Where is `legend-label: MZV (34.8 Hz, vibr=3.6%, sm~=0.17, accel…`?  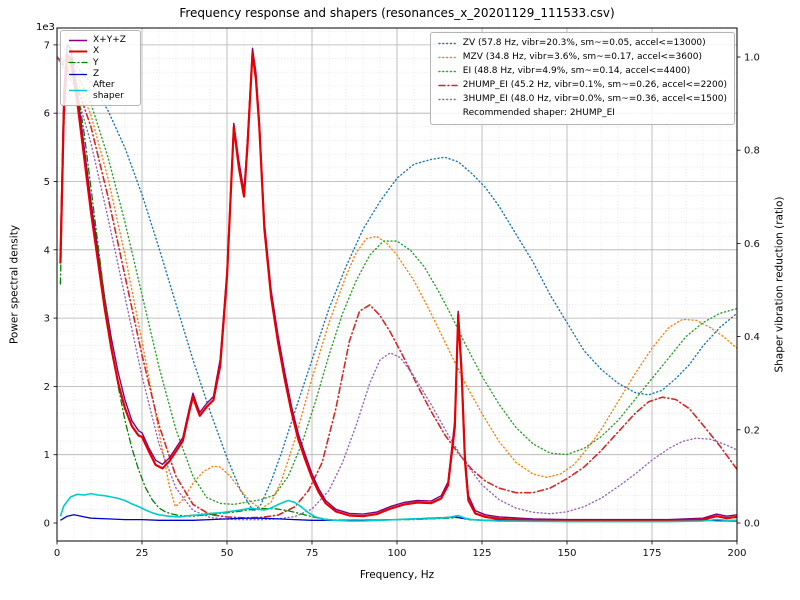
legend-label: MZV (34.8 Hz, vibr=3.6%, sm~=0.17, accel… is located at coordinates (582, 57).